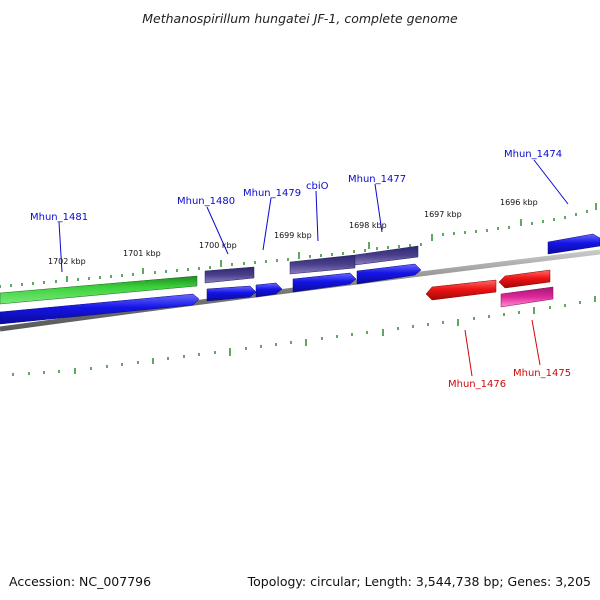 This screenshot has width=600, height=600. What do you see at coordinates (533, 154) in the screenshot?
I see `gene-label-mhun-1474: Mhun_1474` at bounding box center [533, 154].